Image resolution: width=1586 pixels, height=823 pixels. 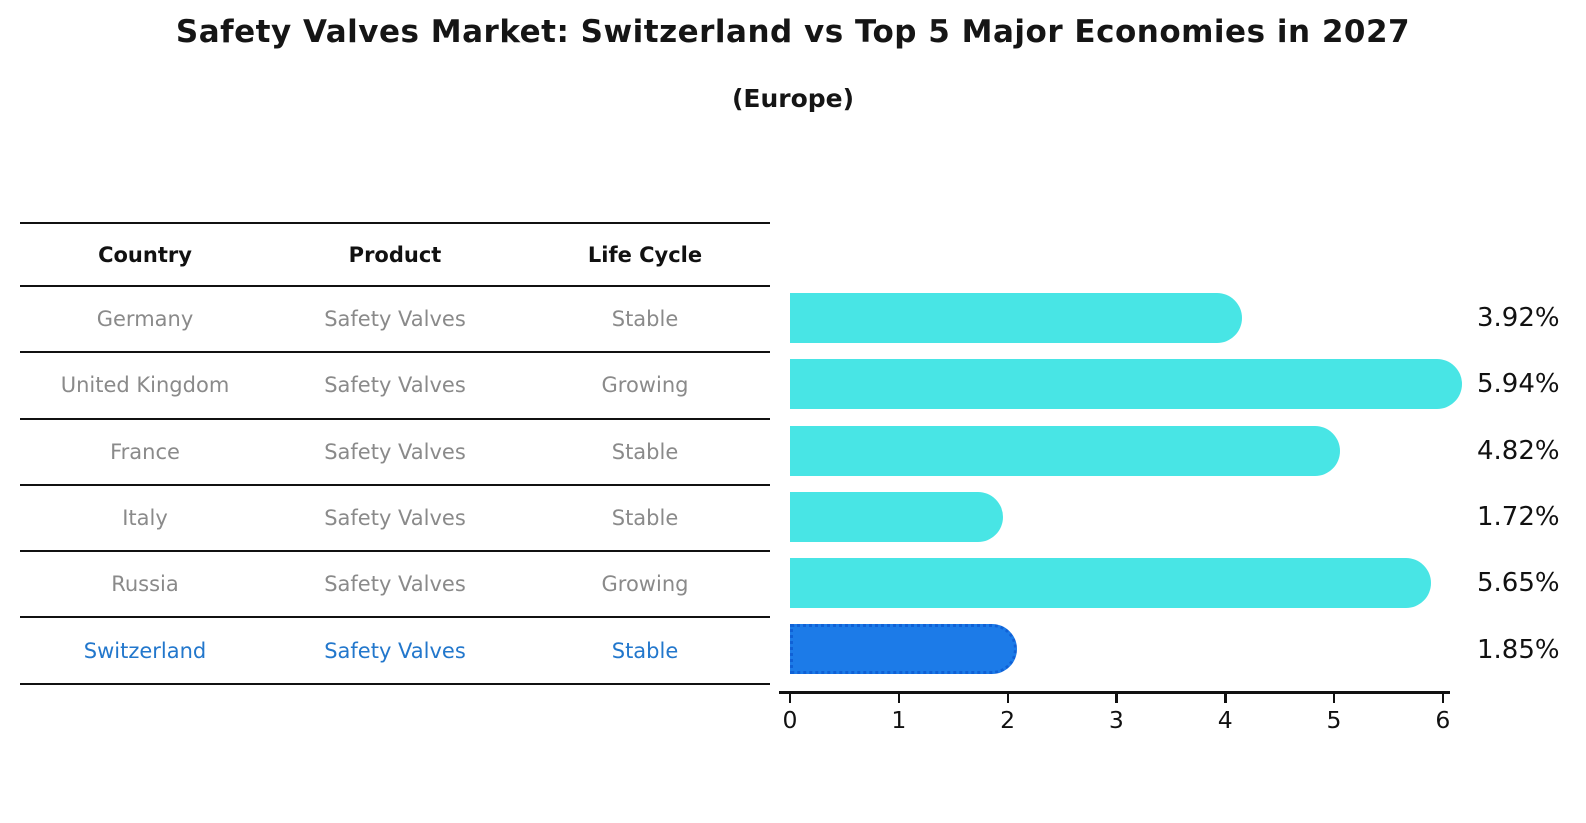 What do you see at coordinates (145, 254) in the screenshot?
I see `column-header-country: Country` at bounding box center [145, 254].